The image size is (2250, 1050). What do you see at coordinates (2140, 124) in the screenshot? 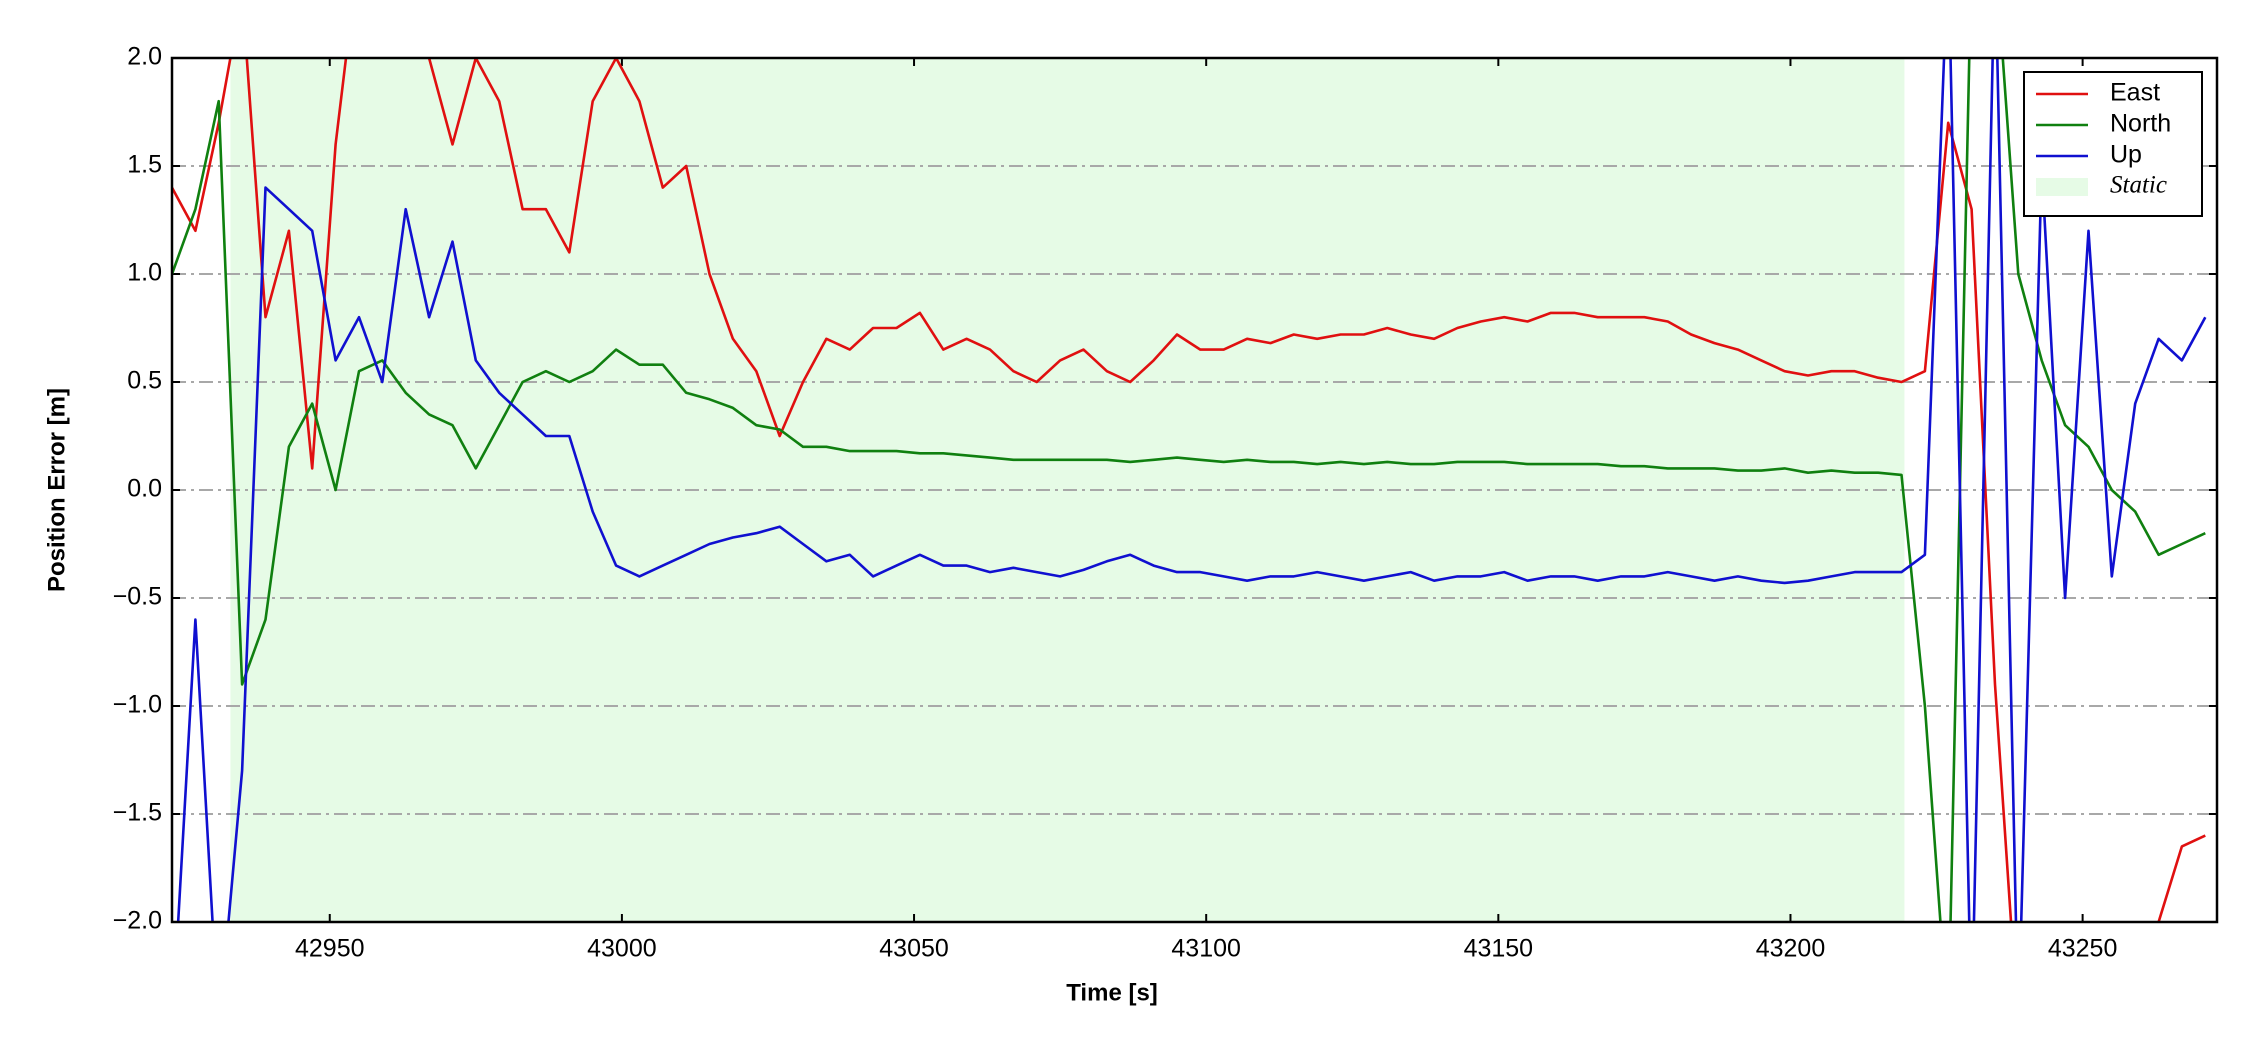
I see `legend-label: North` at bounding box center [2140, 124].